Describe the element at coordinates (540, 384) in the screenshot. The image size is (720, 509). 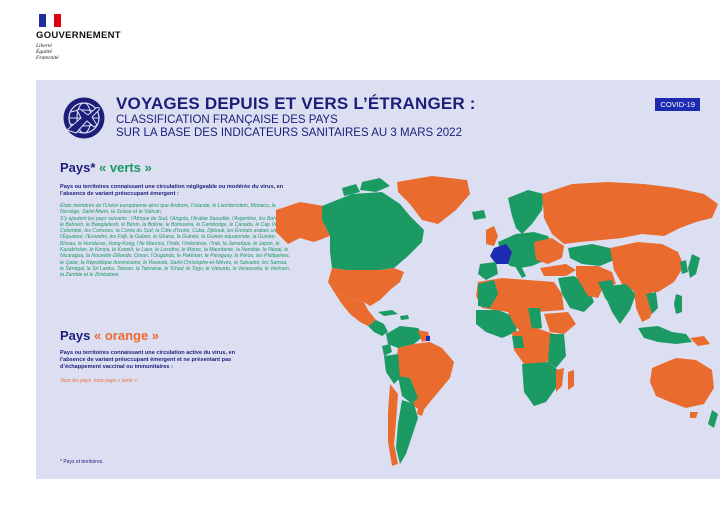
I see `southern-africa` at that location.